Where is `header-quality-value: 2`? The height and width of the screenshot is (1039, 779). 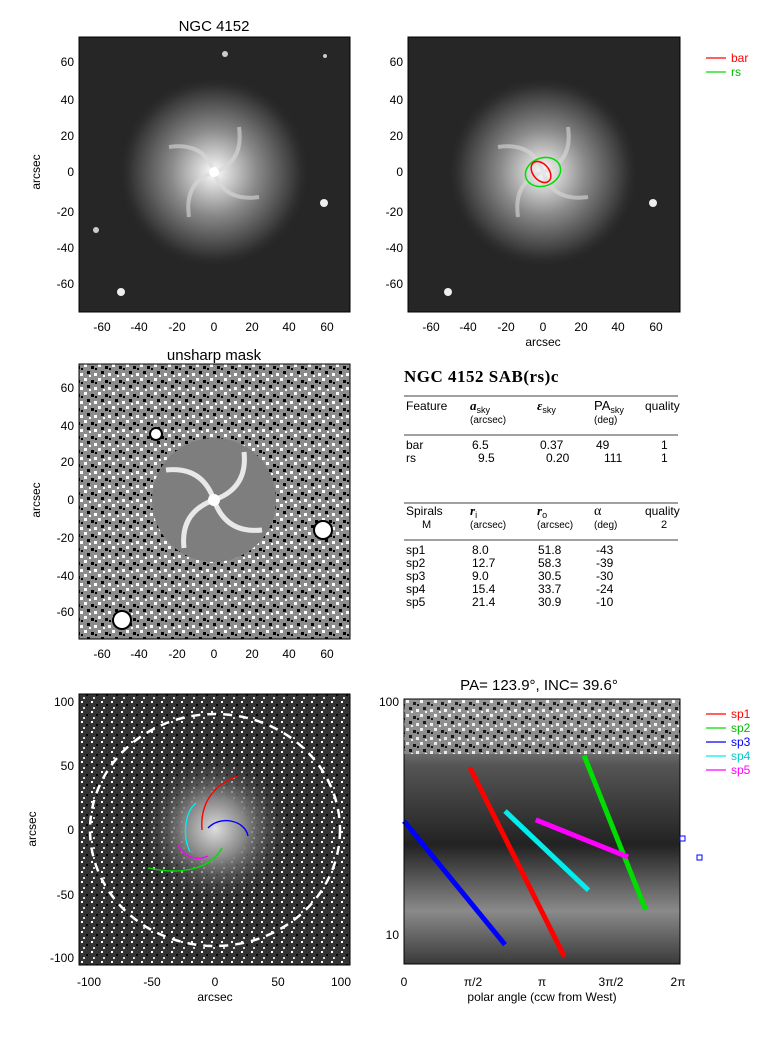 header-quality-value: 2 is located at coordinates (664, 525).